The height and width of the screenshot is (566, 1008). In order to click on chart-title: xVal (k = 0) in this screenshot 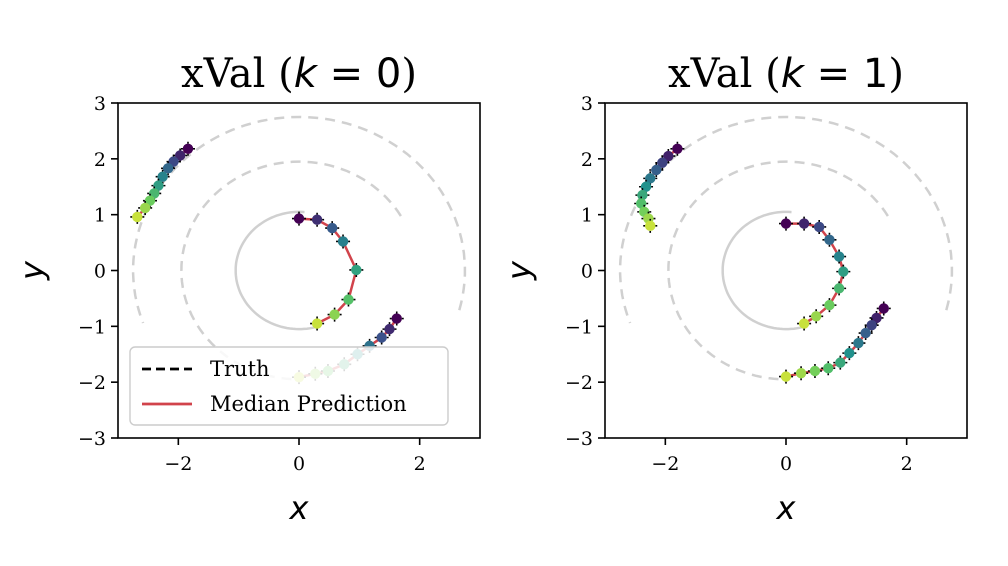, I will do `click(299, 74)`.